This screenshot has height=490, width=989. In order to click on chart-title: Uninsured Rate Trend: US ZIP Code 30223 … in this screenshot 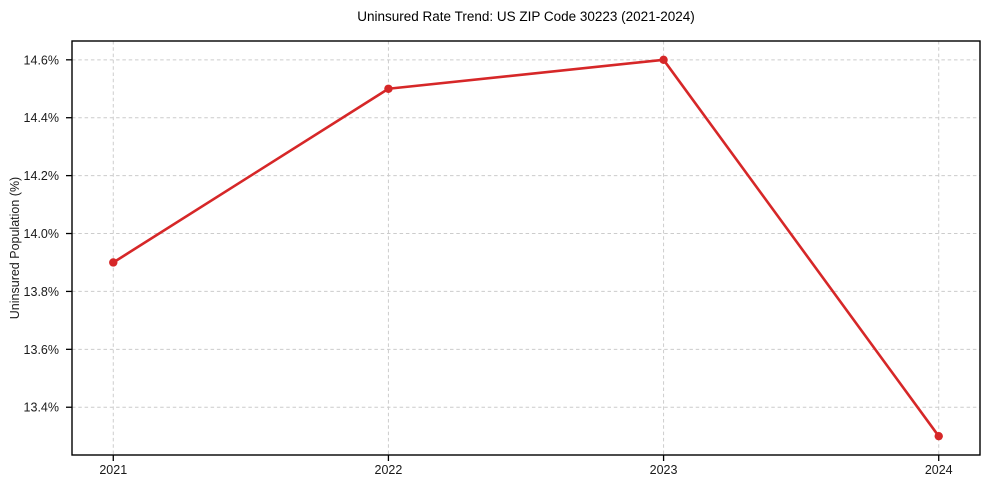, I will do `click(525, 16)`.